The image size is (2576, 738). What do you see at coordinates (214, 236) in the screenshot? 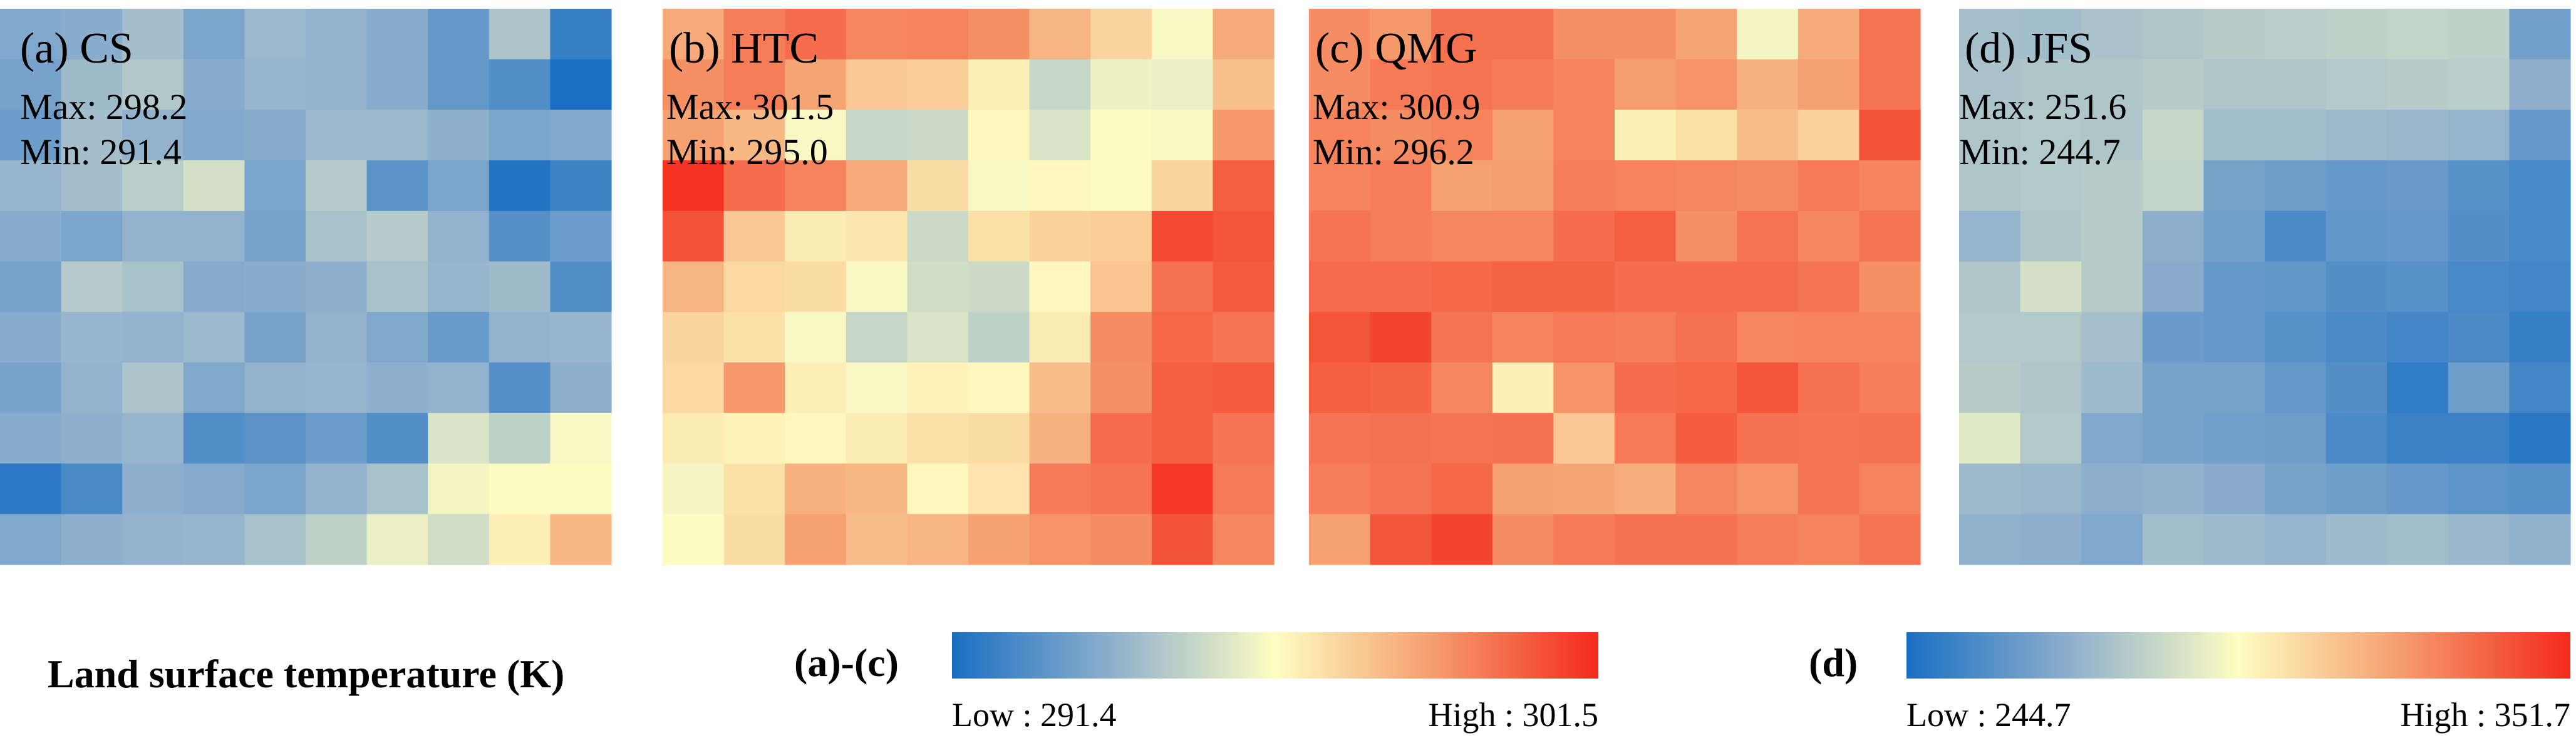
I see `heatmap-cell-a-r4-c3` at bounding box center [214, 236].